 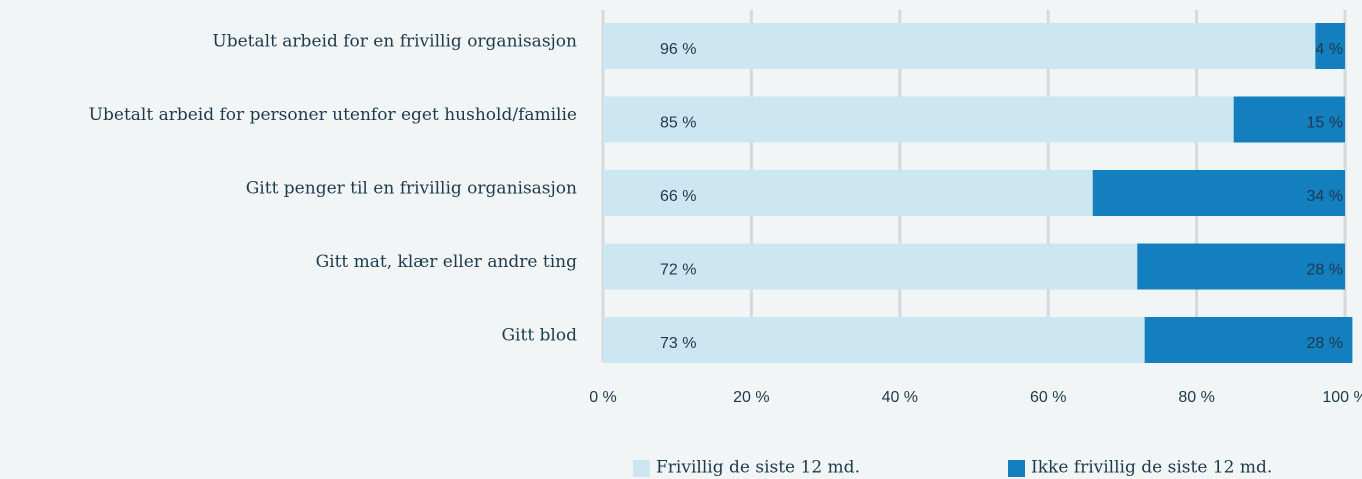 I want to click on value-label: 4 %, so click(x=1329, y=49).